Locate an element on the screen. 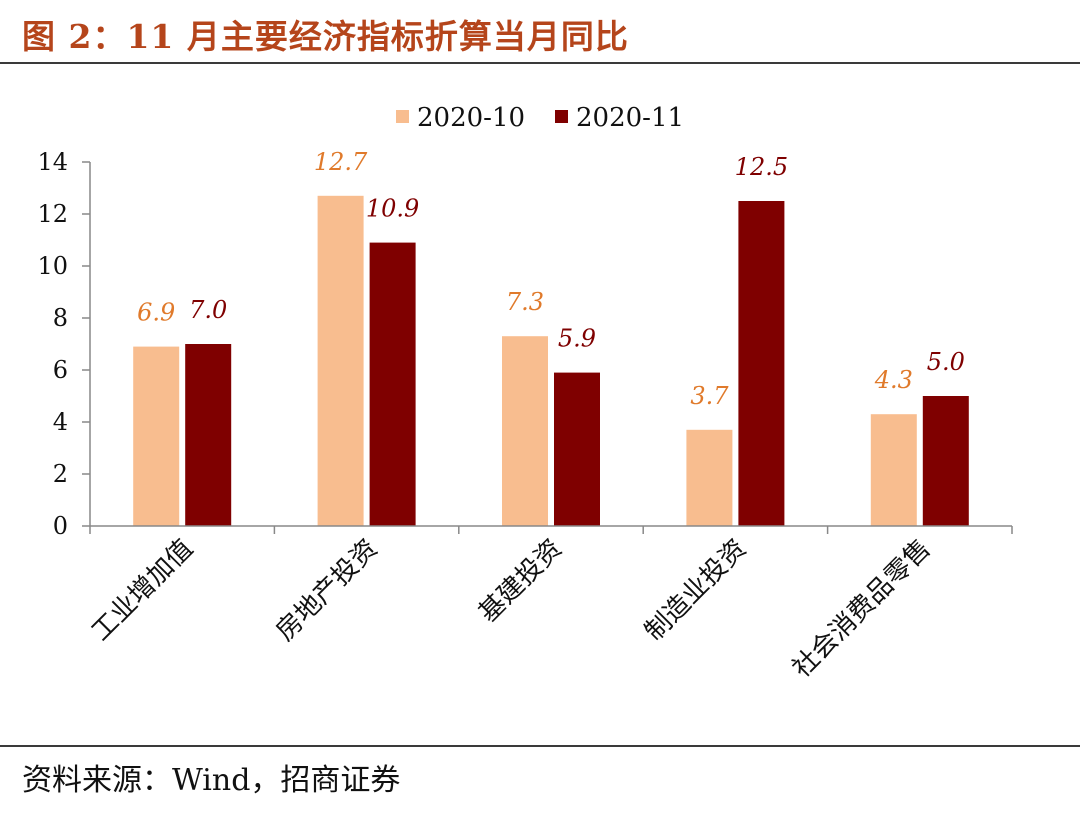 Image resolution: width=1080 pixels, height=813 pixels. y-tick-label: 8 is located at coordinates (60, 318).